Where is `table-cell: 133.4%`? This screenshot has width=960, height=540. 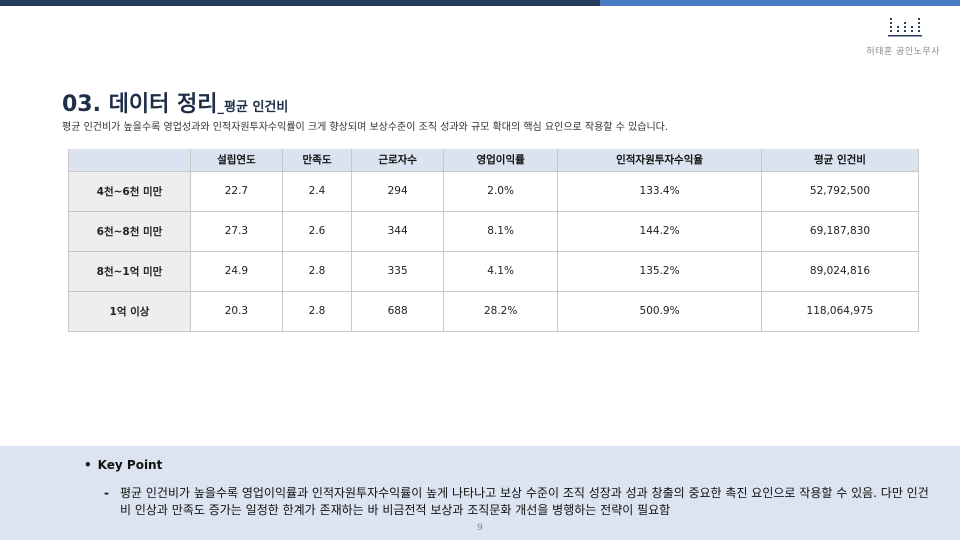
table-cell: 133.4% is located at coordinates (659, 191).